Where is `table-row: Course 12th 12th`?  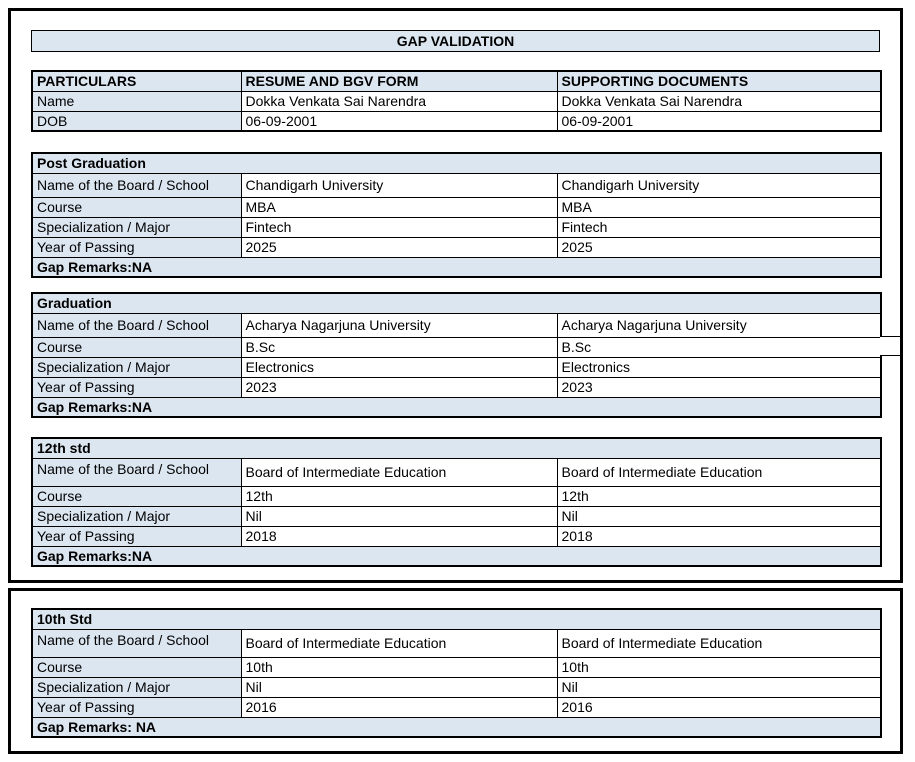
table-row: Course 12th 12th is located at coordinates (456, 496).